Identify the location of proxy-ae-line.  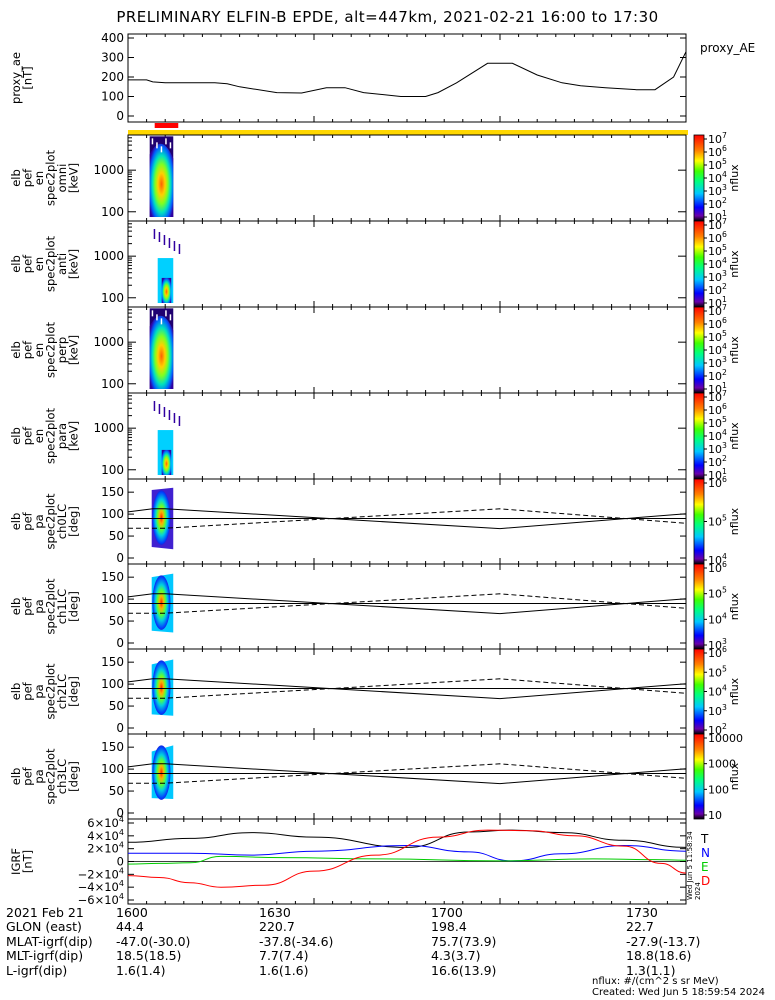
(407, 74).